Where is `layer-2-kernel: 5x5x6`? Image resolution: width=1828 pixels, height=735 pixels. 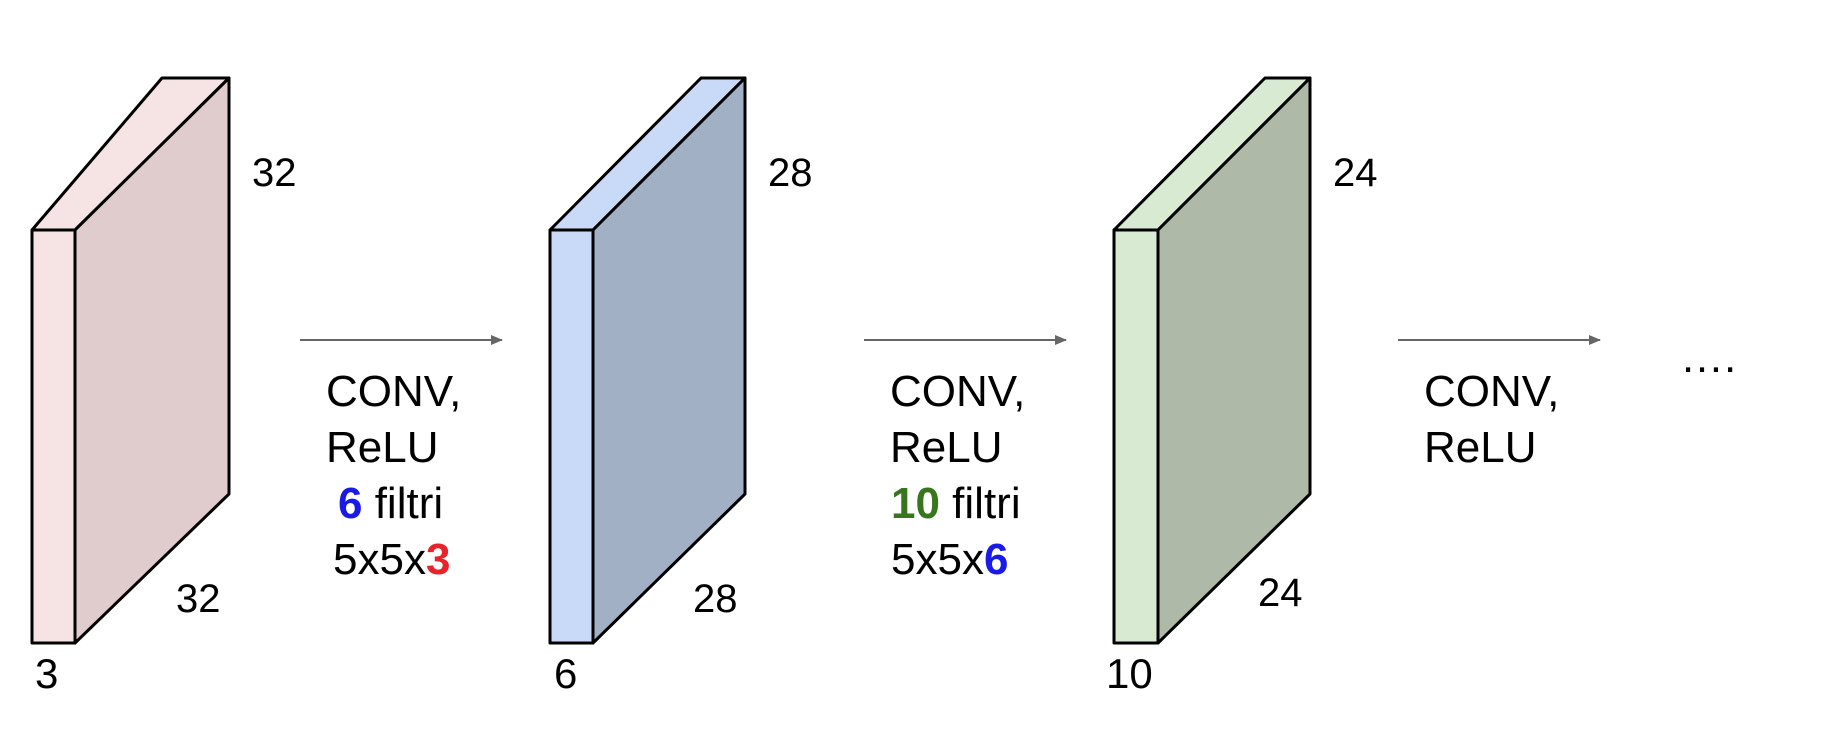
layer-2-kernel: 5x5x6 is located at coordinates (949, 559).